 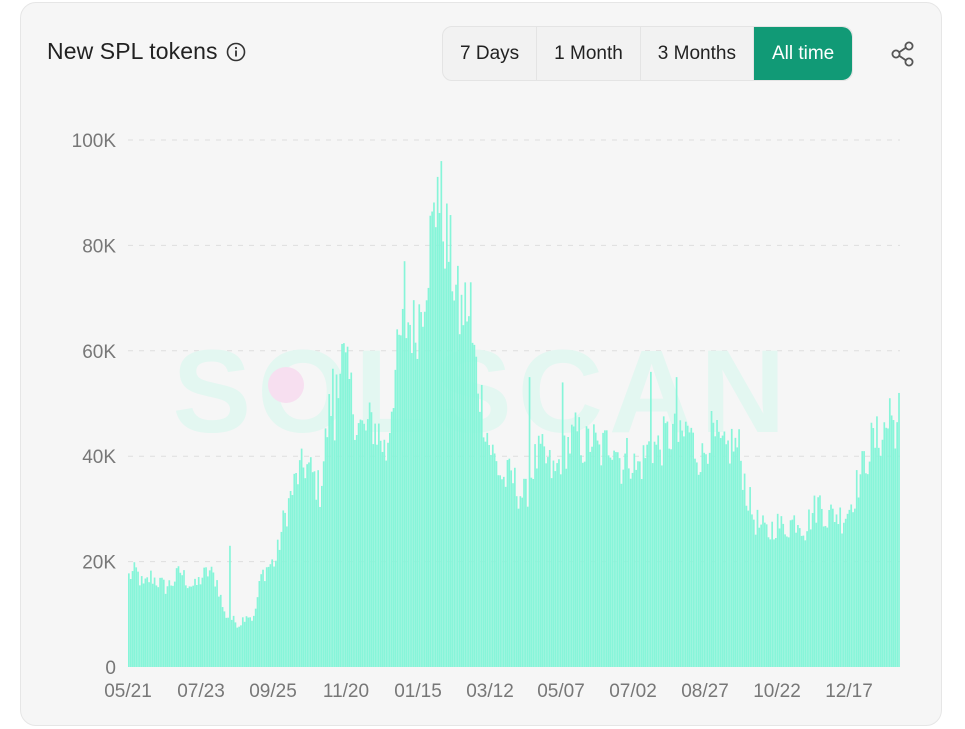 I want to click on x-tick-label: 09/25, so click(x=273, y=691).